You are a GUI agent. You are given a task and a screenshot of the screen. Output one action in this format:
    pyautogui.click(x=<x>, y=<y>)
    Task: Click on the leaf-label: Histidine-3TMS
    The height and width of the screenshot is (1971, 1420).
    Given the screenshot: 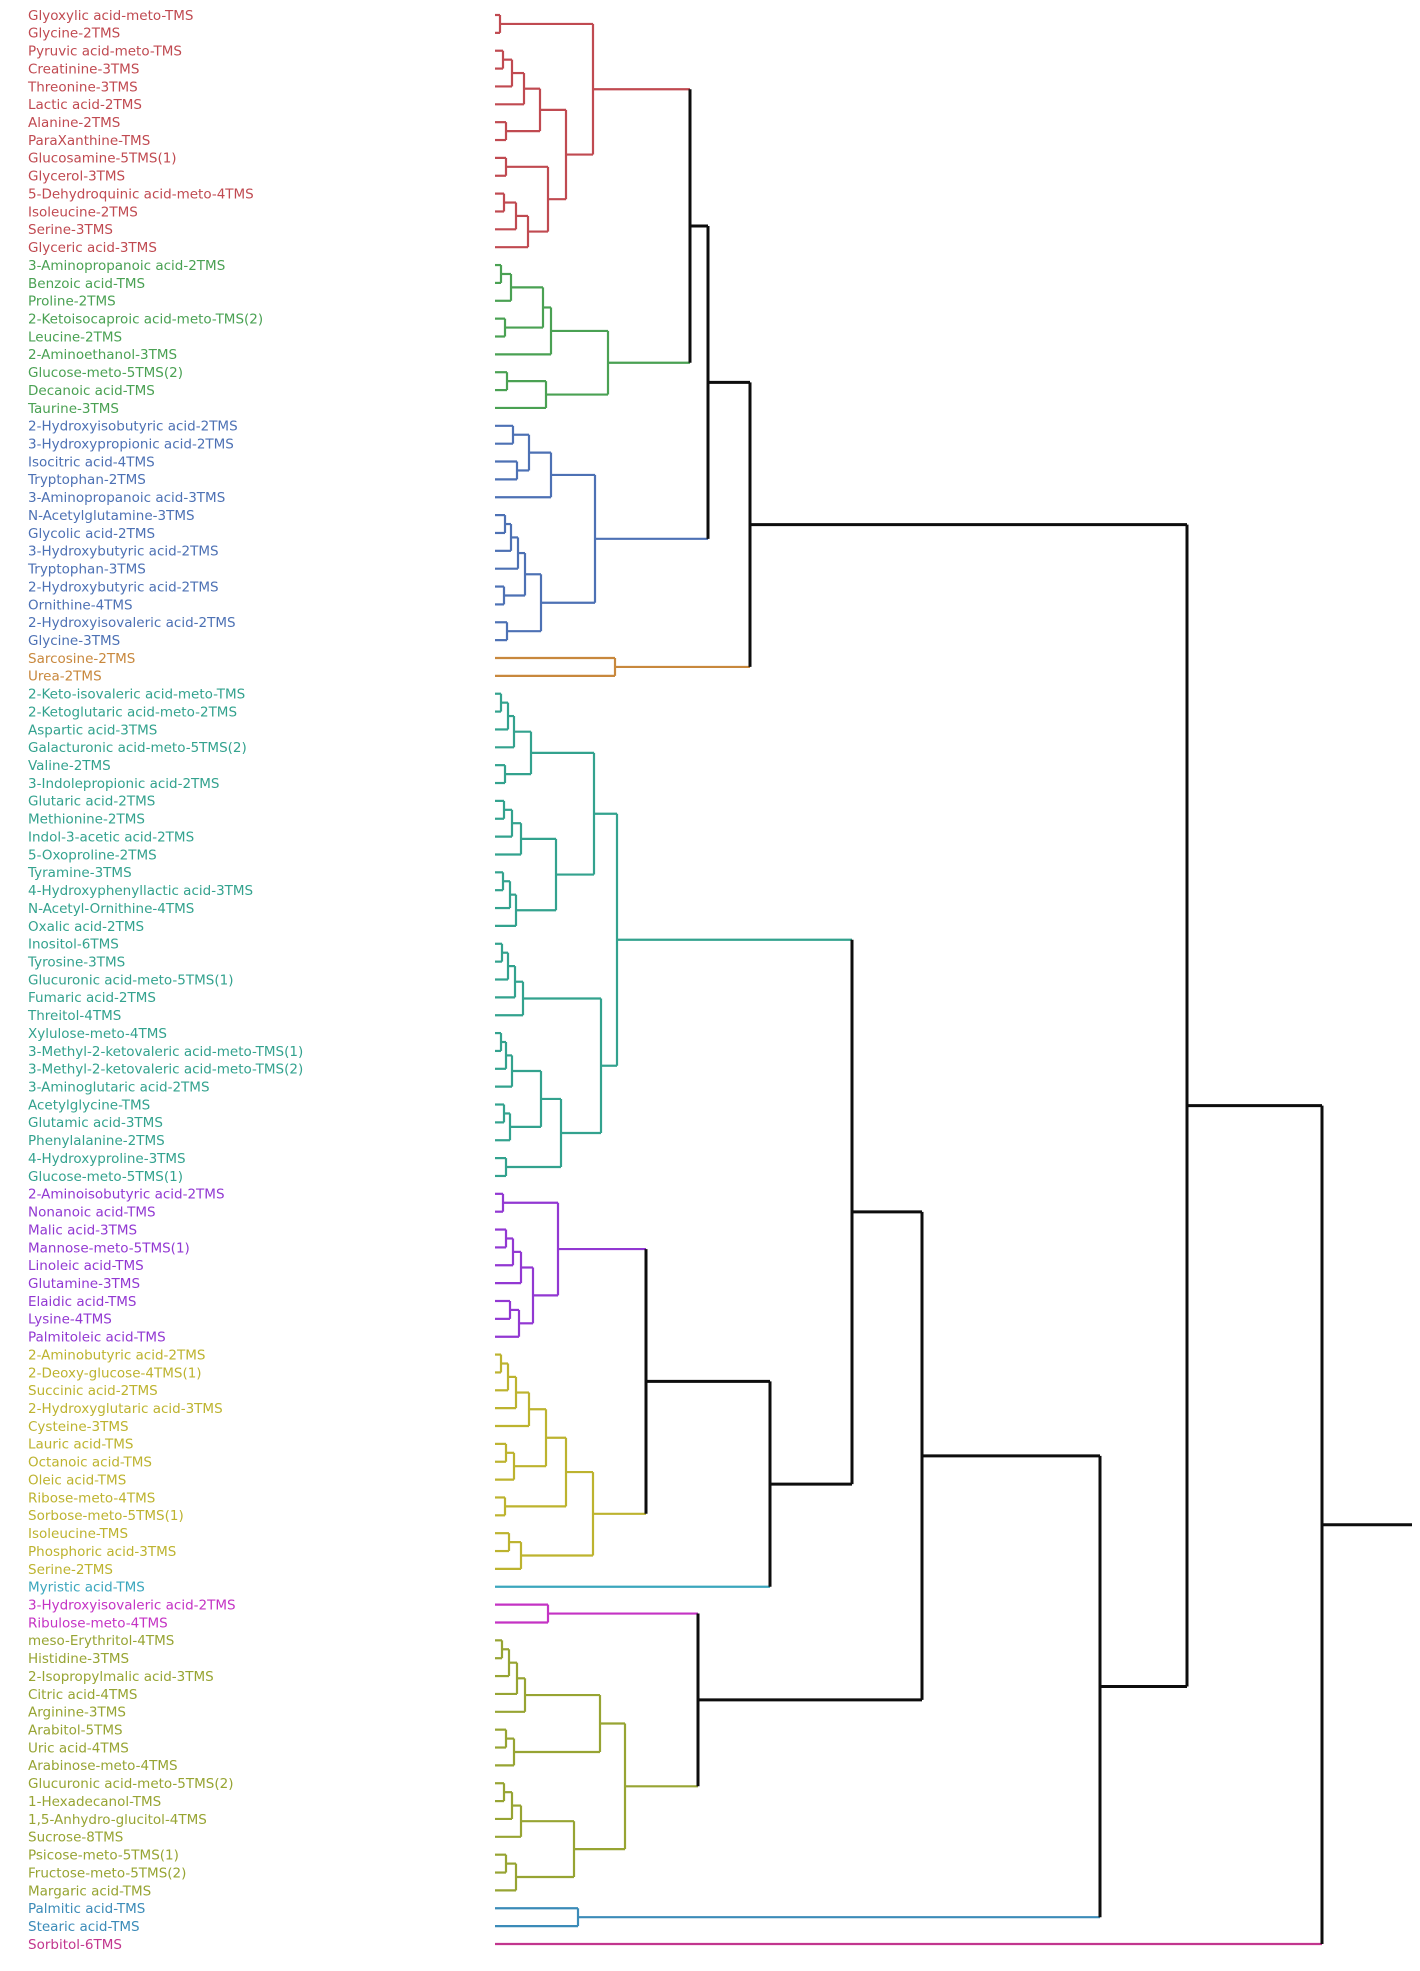 What is the action you would take?
    pyautogui.click(x=78, y=1659)
    